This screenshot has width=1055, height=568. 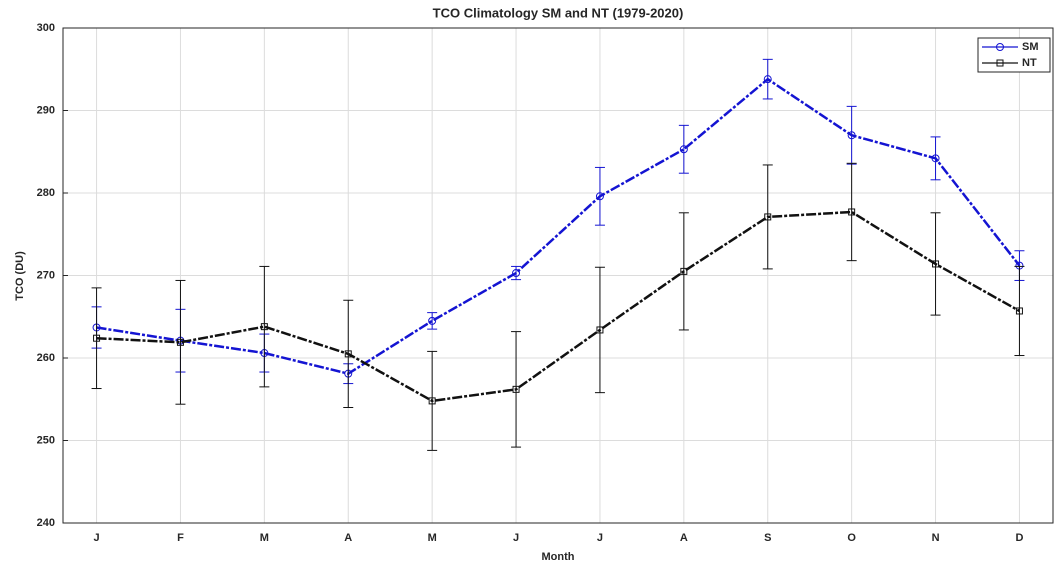 I want to click on x-axis-label: Month, so click(x=558, y=557).